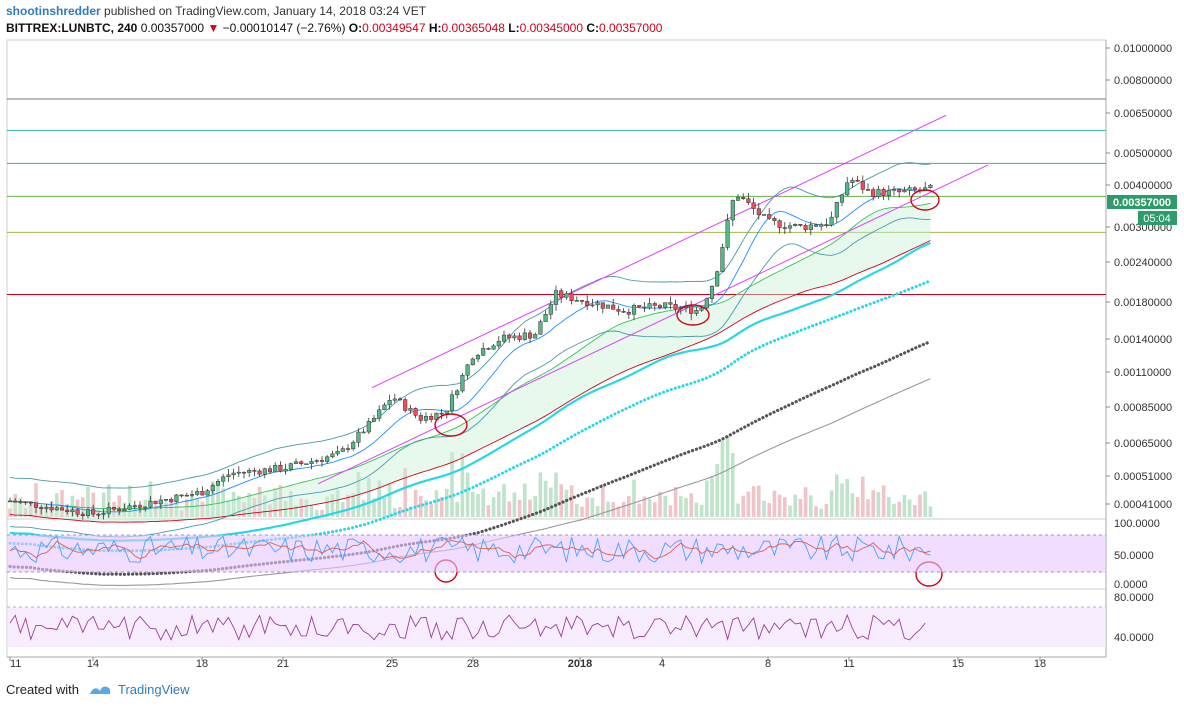 The image size is (1184, 708). Describe the element at coordinates (53, 11) in the screenshot. I see `author-link: shootinshredder` at that location.